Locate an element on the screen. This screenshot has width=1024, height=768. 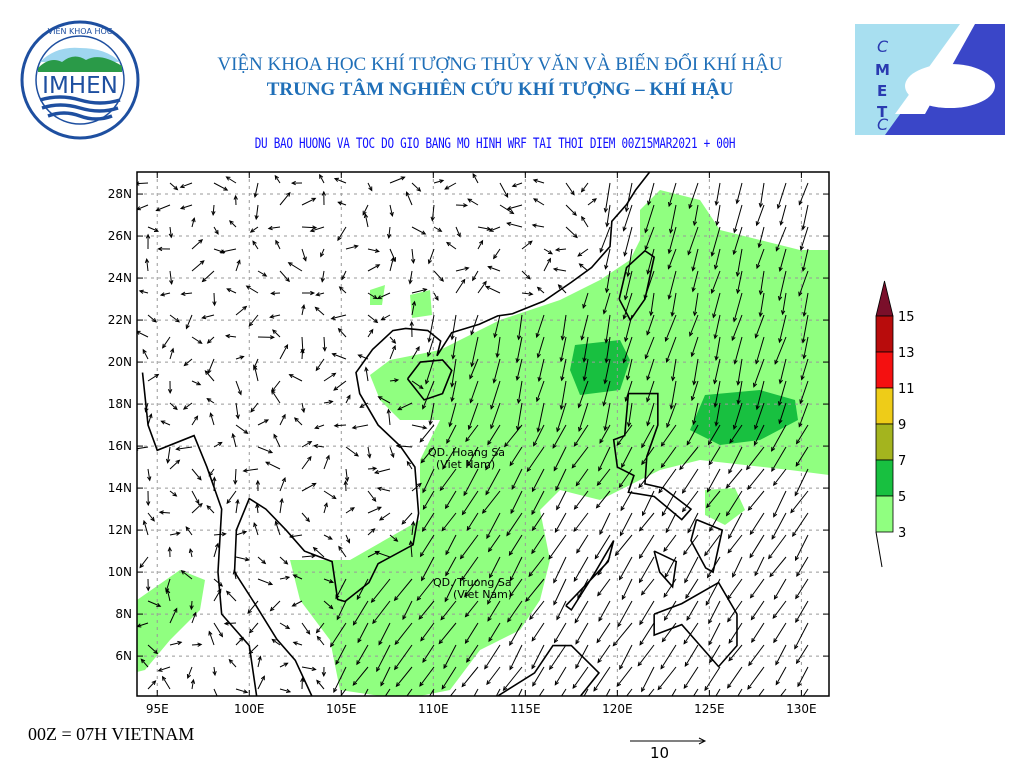
coastline is located at coordinates (695, 624).